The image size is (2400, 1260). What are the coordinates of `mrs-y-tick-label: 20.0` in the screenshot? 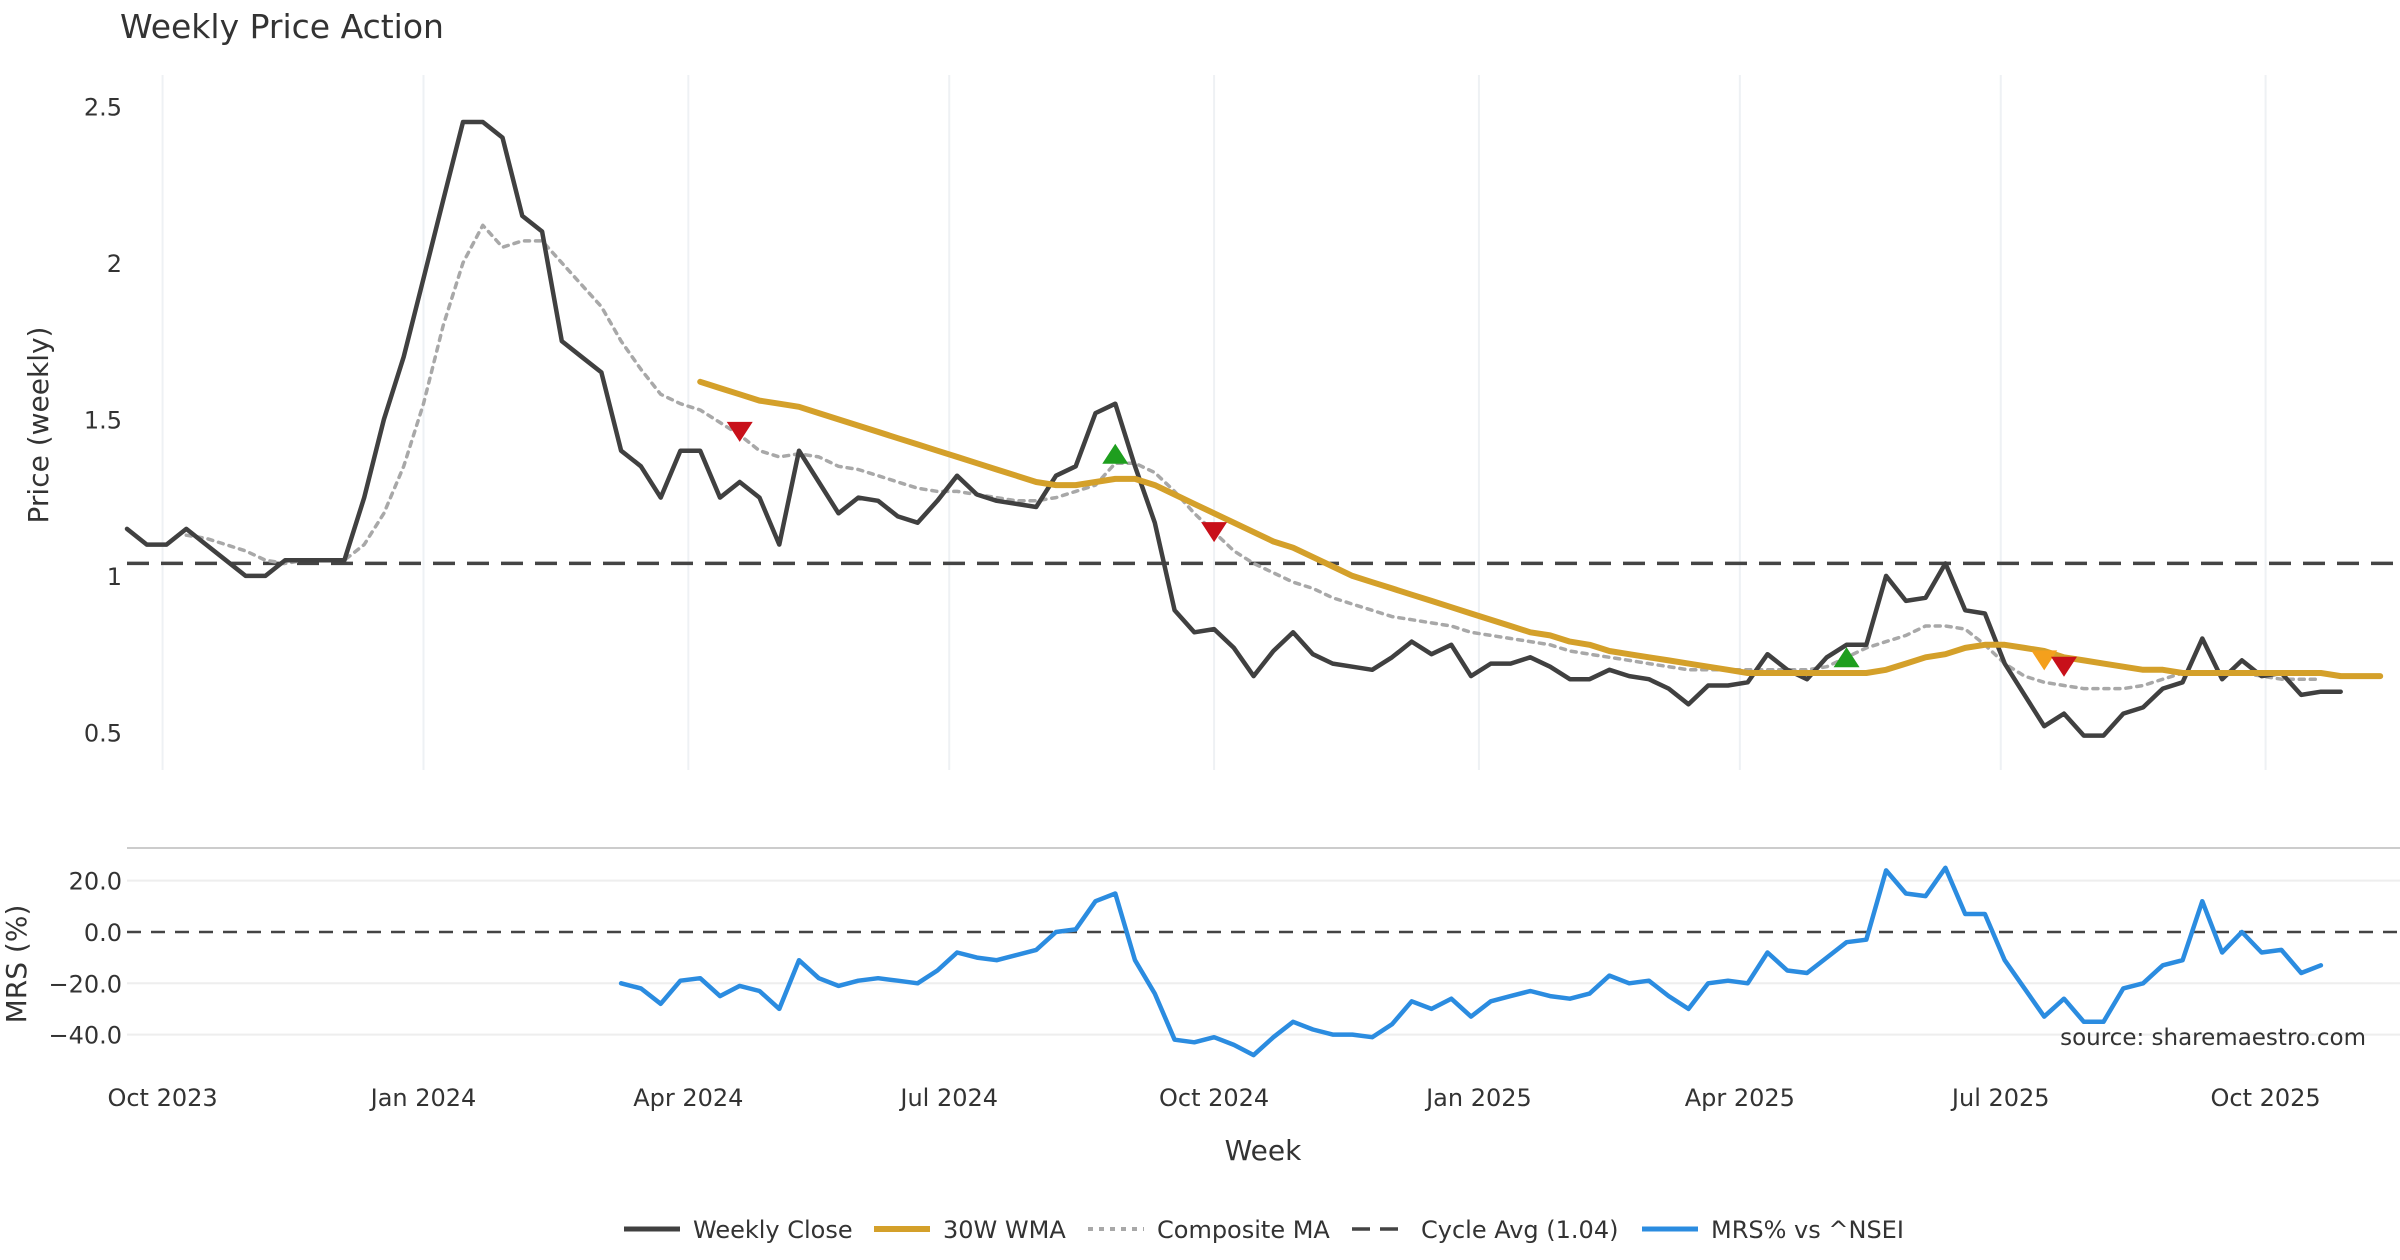 It's located at (95, 882).